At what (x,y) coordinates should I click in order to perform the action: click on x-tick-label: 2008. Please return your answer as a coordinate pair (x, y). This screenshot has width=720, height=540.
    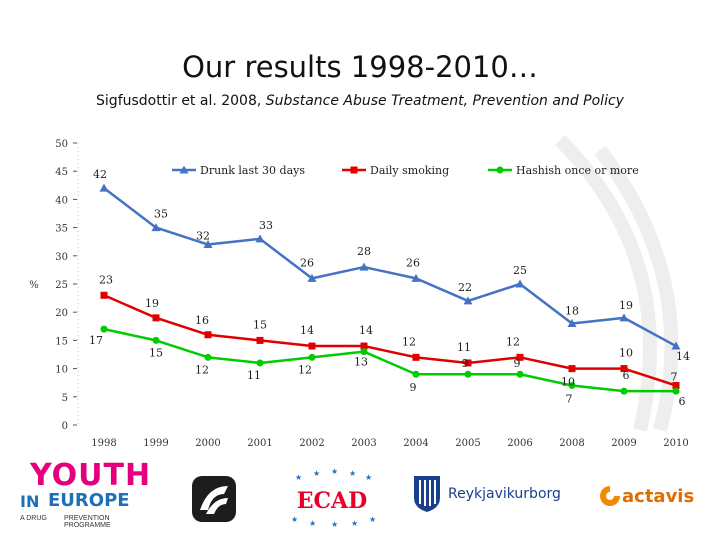
    Looking at the image, I should click on (571, 443).